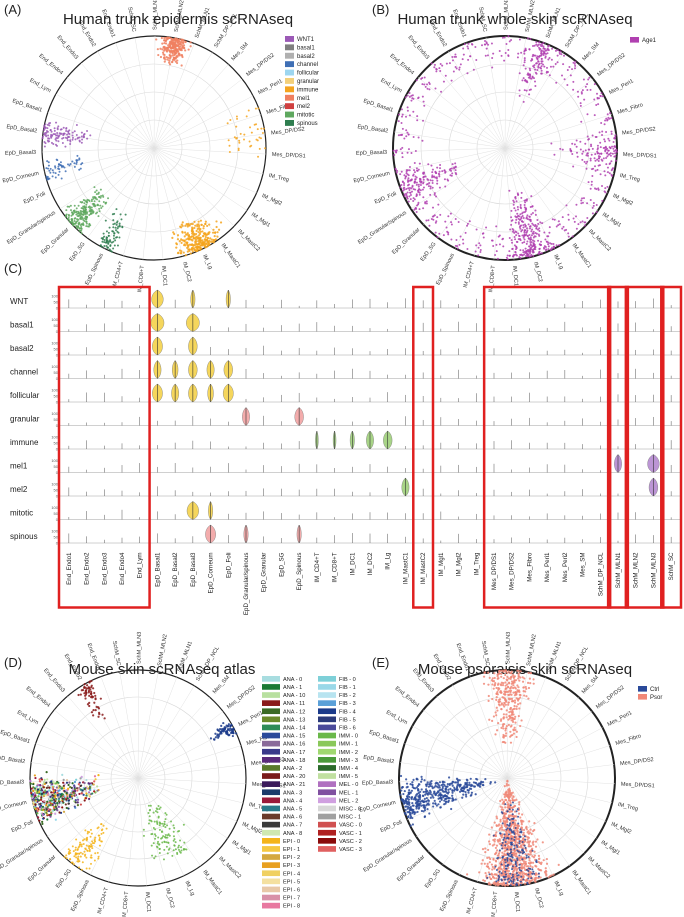 The image size is (684, 917). What do you see at coordinates (278, 178) in the screenshot?
I see `panel-a-spoke-label: IM_Treg` at bounding box center [278, 178].